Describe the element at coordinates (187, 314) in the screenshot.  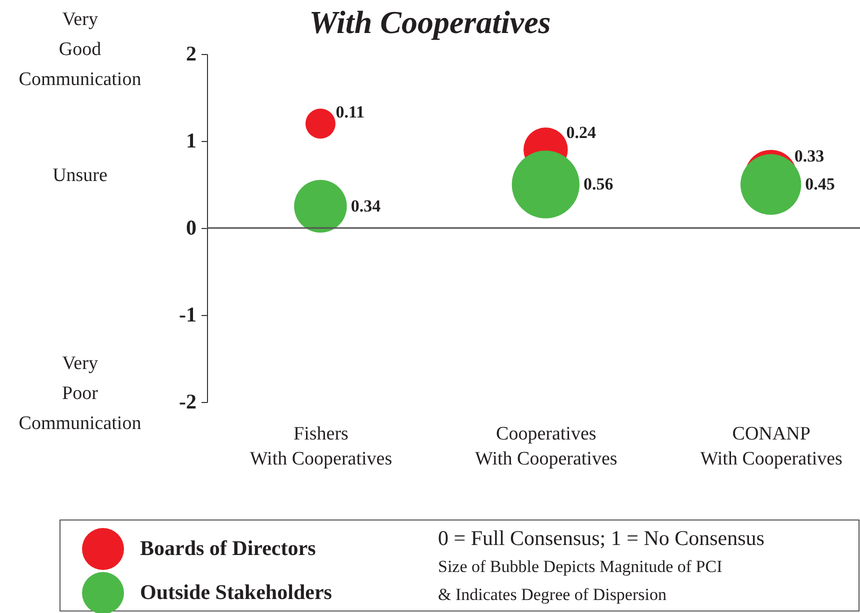
I see `y-tick-label: -1` at that location.